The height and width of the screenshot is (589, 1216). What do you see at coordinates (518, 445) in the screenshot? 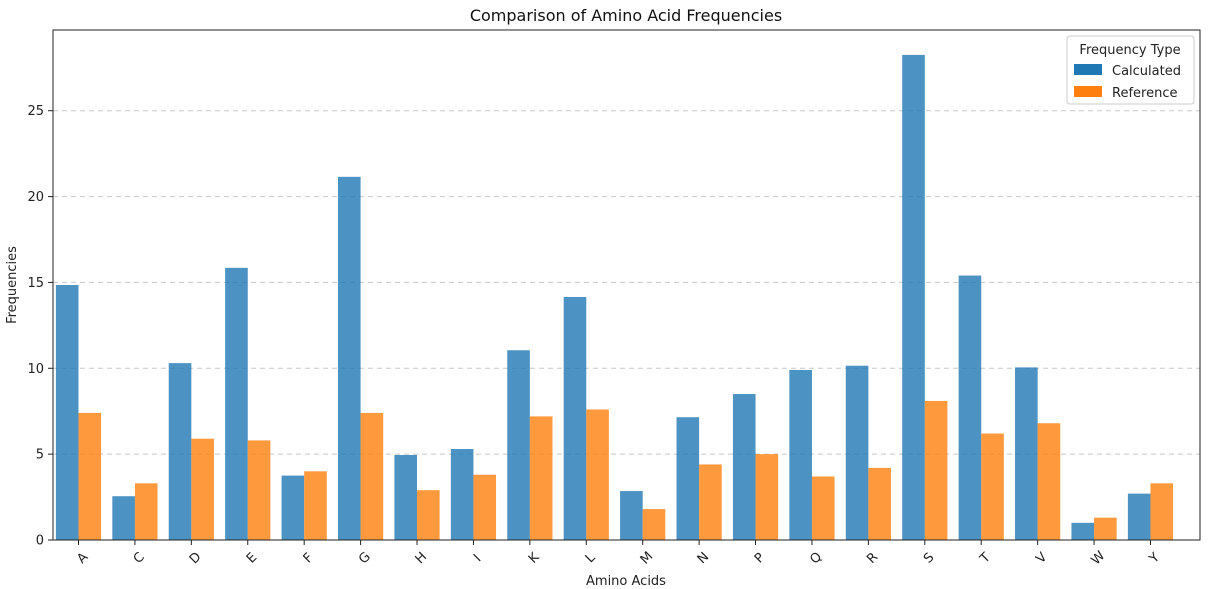
I see `bar-calculated-K` at bounding box center [518, 445].